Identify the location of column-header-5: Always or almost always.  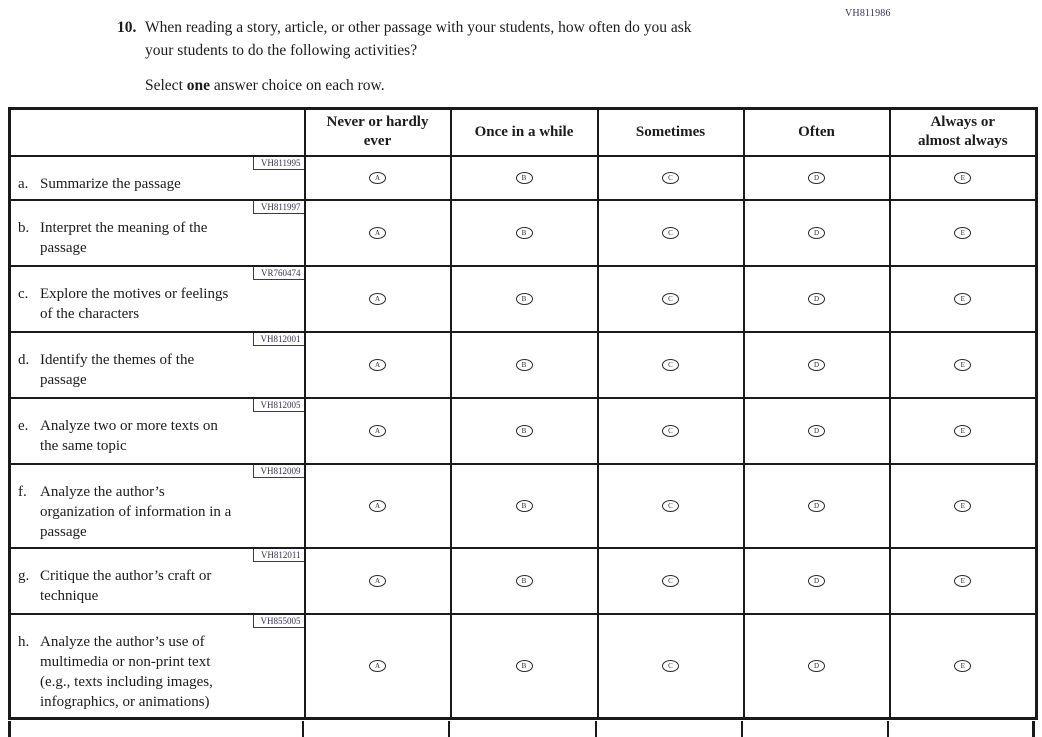
(963, 132).